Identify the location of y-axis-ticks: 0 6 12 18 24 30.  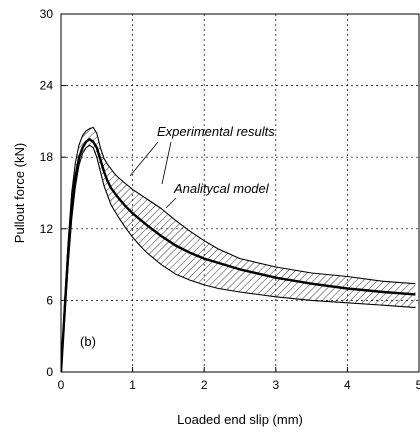
(53, 193).